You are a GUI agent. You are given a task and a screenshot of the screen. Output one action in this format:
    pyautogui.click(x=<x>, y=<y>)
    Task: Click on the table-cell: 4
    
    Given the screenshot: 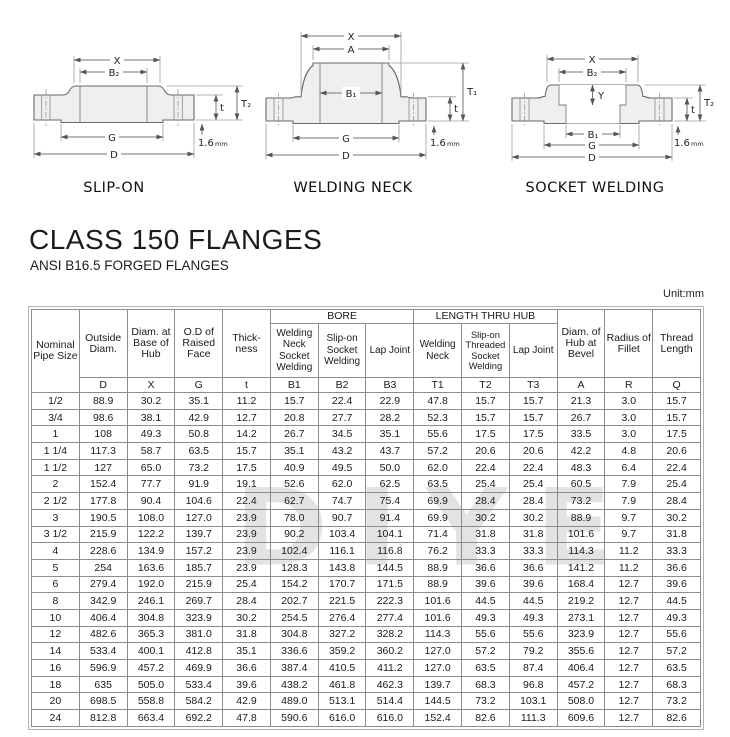 What is the action you would take?
    pyautogui.click(x=55, y=551)
    